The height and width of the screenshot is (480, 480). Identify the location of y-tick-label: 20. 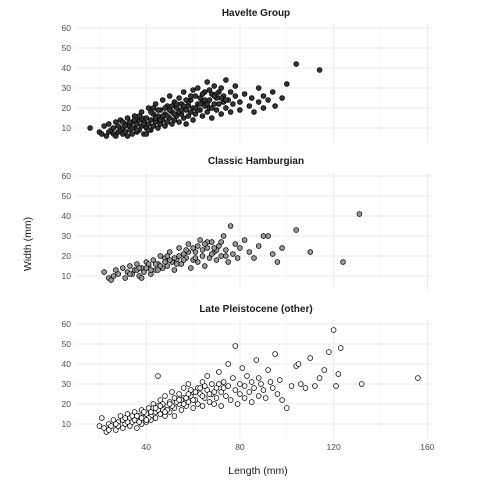
(67, 108).